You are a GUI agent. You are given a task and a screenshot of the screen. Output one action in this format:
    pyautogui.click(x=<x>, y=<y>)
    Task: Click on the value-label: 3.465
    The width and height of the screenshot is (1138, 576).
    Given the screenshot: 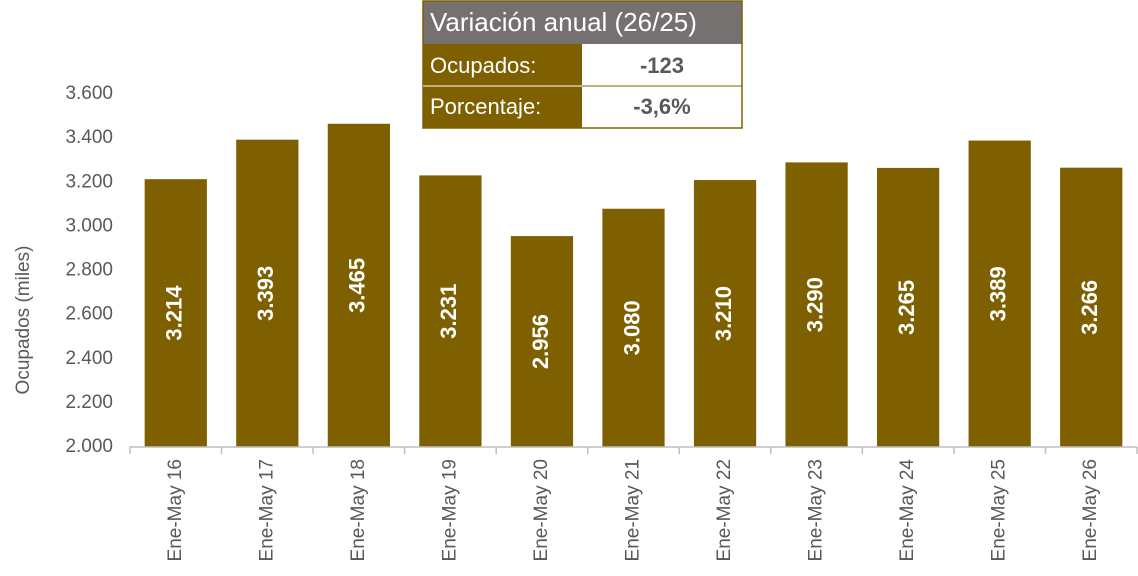 What is the action you would take?
    pyautogui.click(x=357, y=285)
    